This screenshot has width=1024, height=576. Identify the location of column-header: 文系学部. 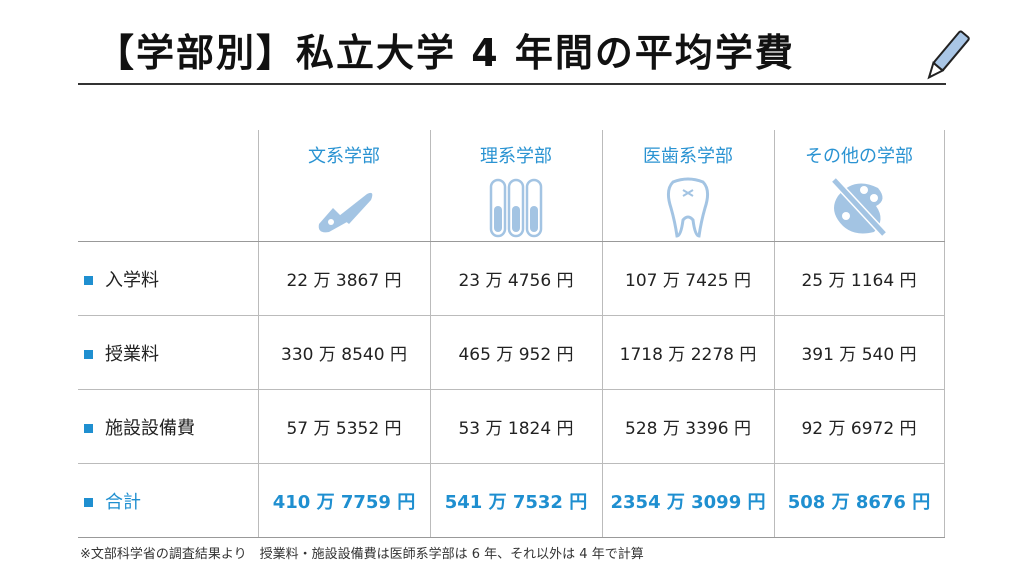
(344, 186).